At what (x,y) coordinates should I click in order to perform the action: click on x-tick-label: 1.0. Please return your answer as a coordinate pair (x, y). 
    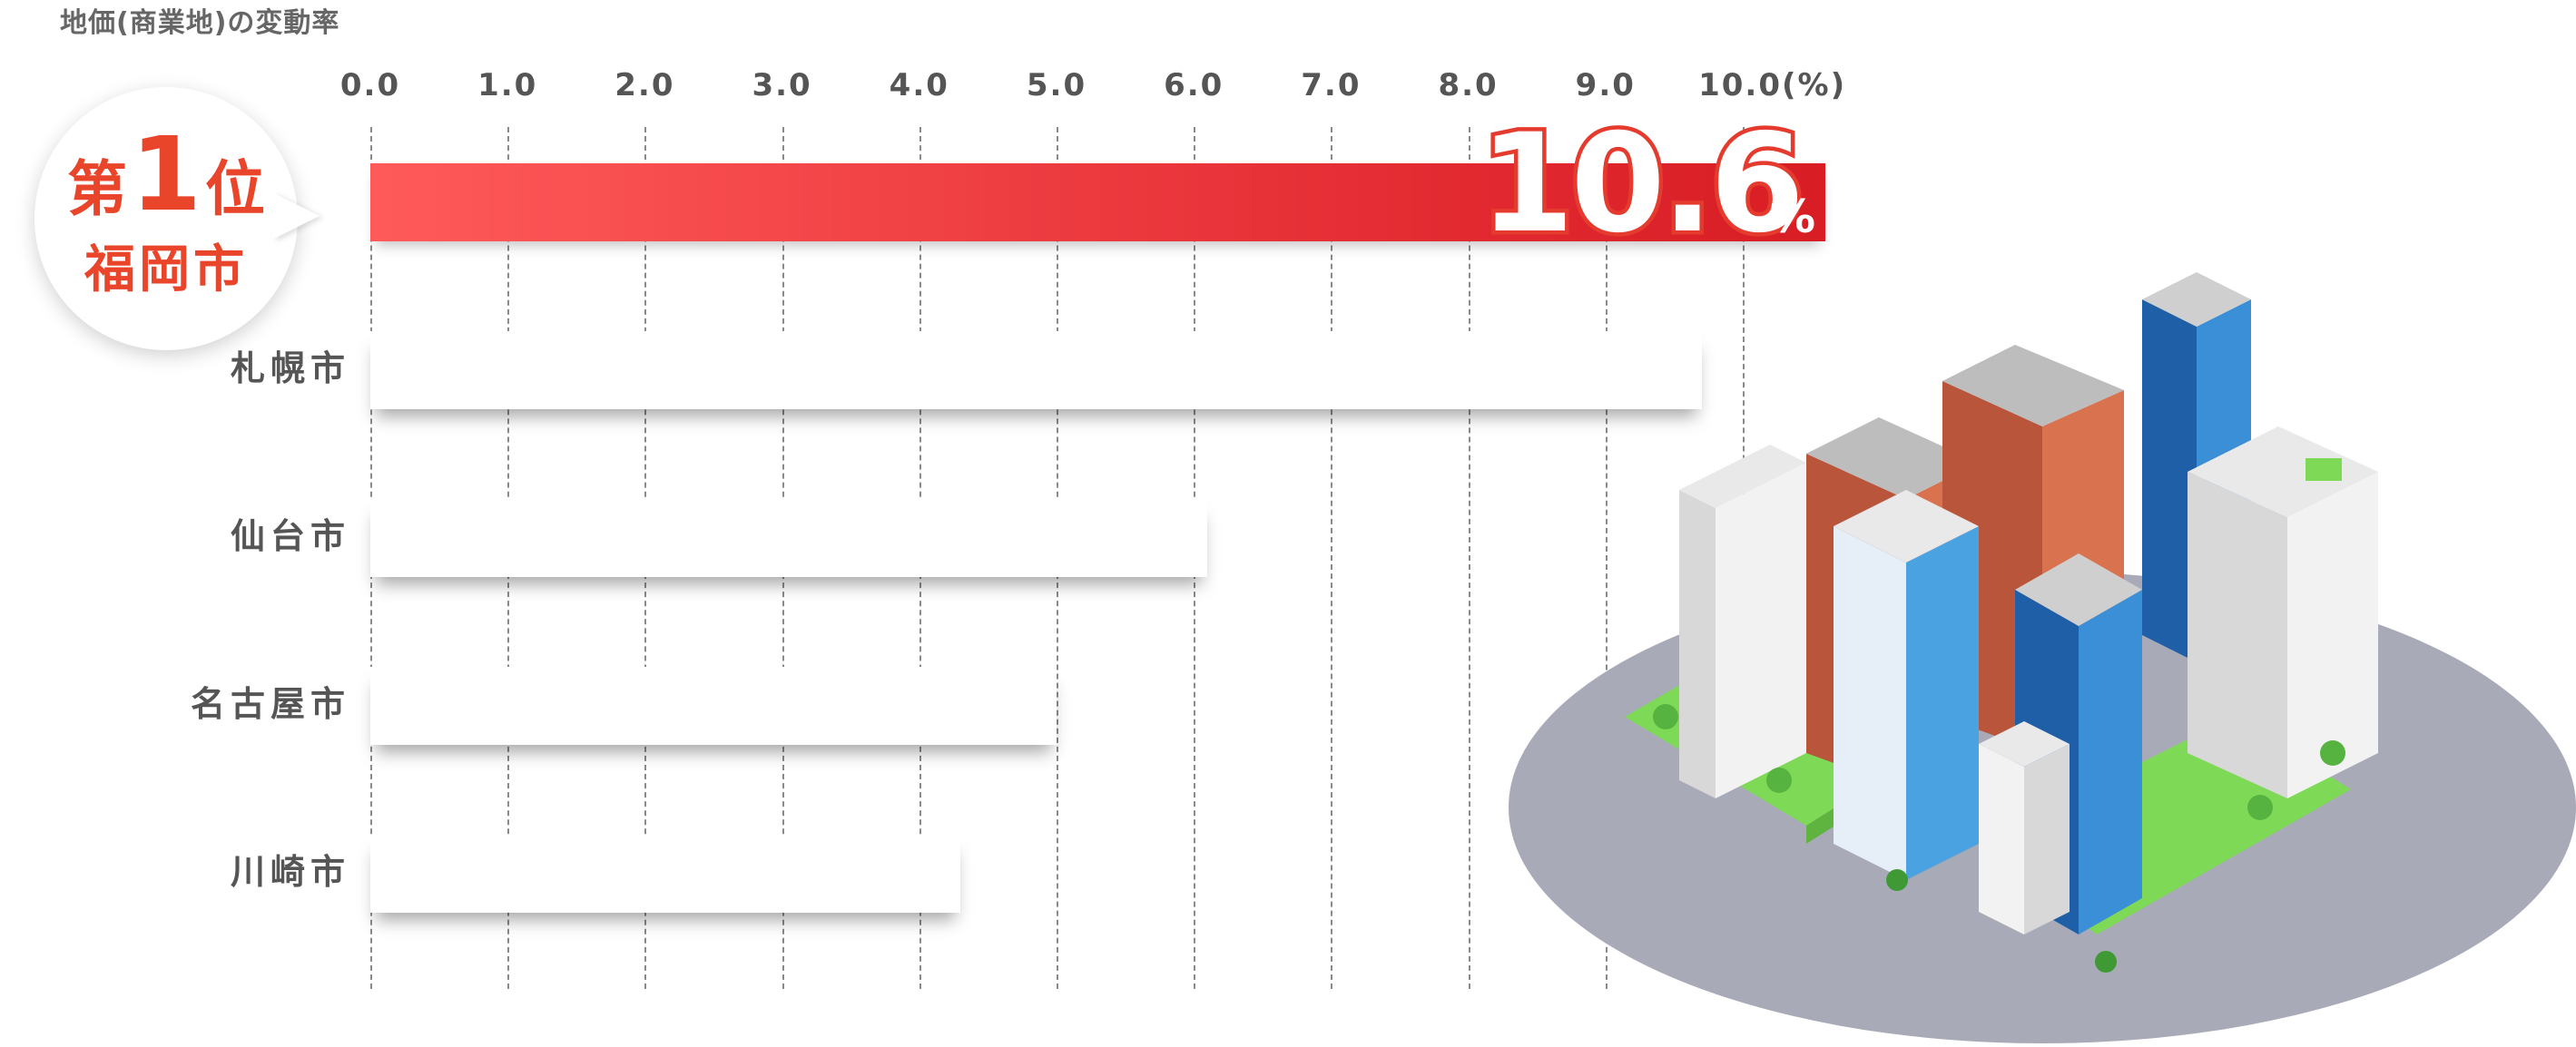
    Looking at the image, I should click on (507, 85).